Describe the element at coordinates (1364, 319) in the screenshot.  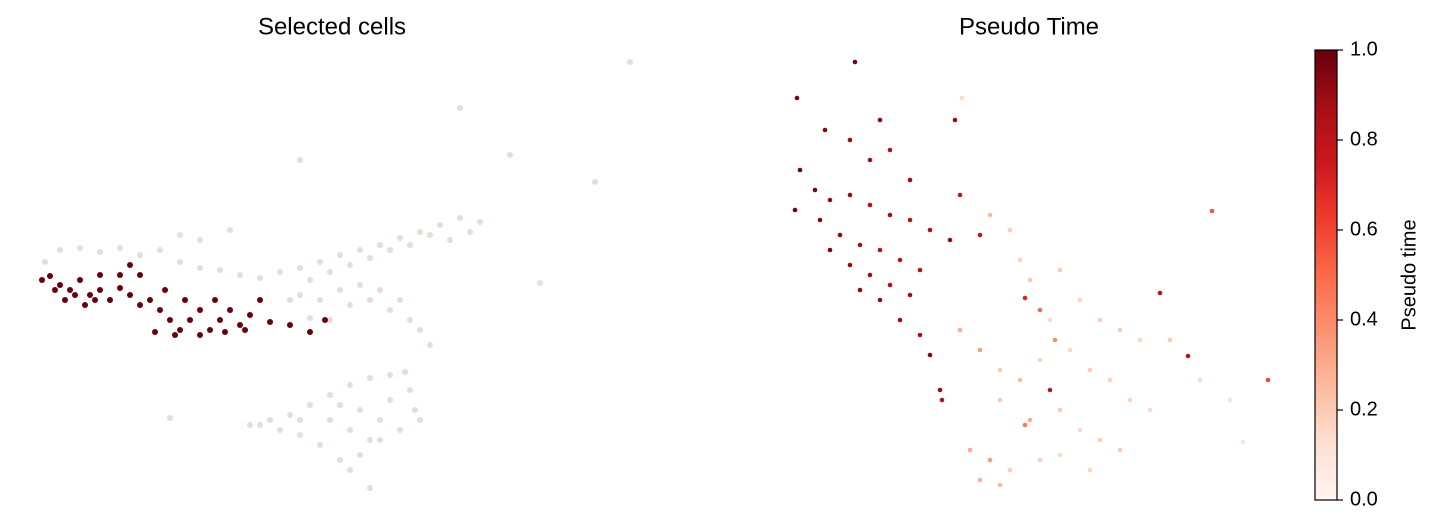
I see `colorbar-tick-label: 0.4` at that location.